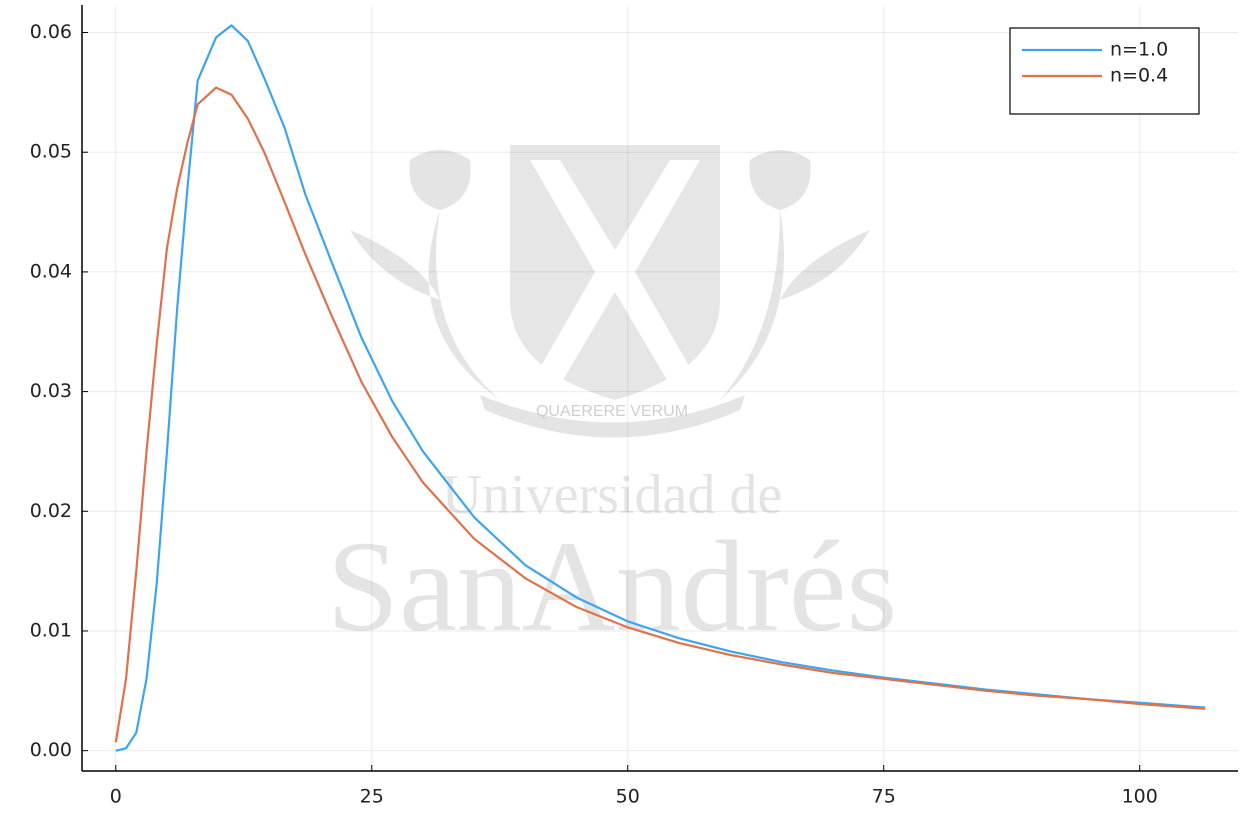 This screenshot has width=1251, height=814. What do you see at coordinates (1139, 50) in the screenshot?
I see `legend-label: n=1.0` at bounding box center [1139, 50].